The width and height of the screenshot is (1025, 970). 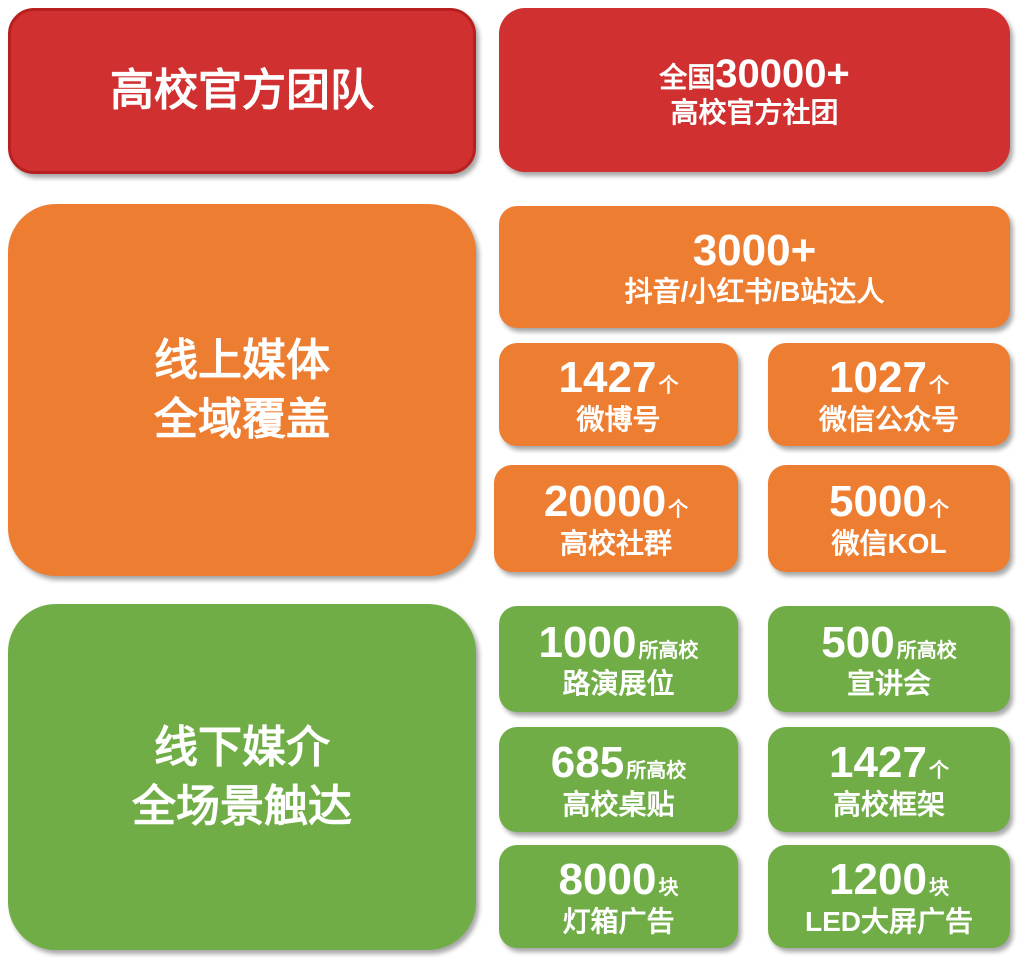 I want to click on offline-title-line1: 线下媒介, so click(x=242, y=747).